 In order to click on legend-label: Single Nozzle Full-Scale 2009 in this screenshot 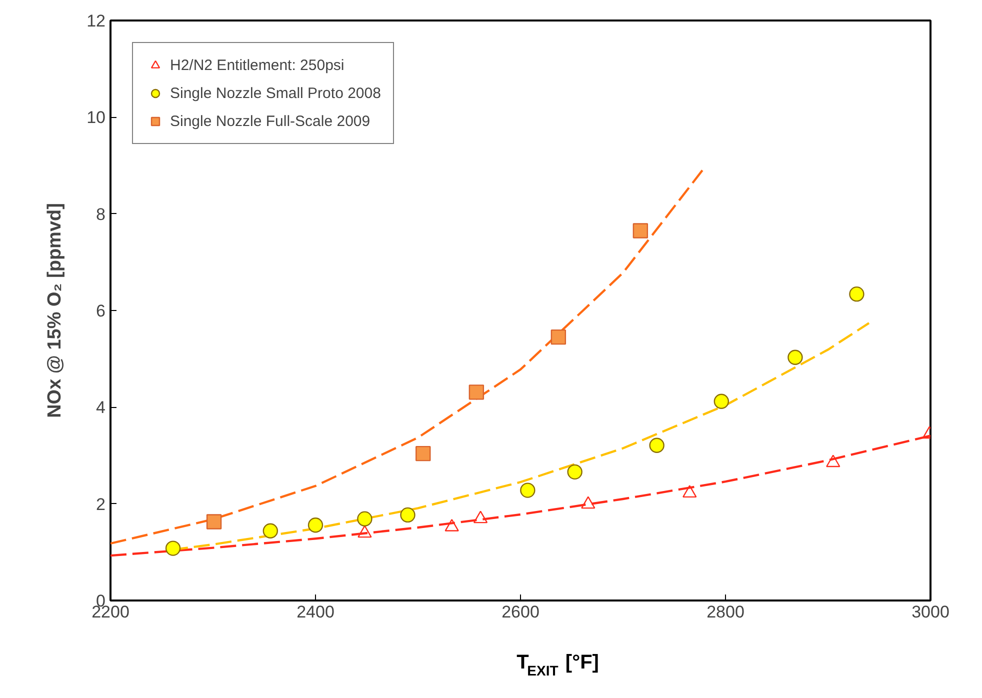, I will do `click(270, 121)`.